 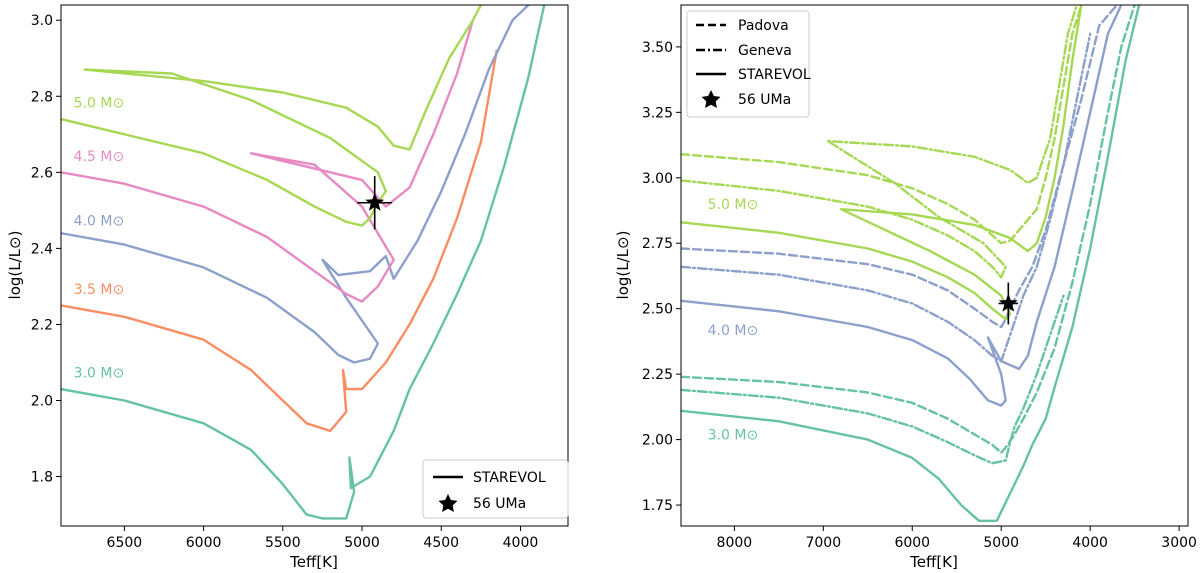 I want to click on y-tick-label: 2.4, so click(x=42, y=249).